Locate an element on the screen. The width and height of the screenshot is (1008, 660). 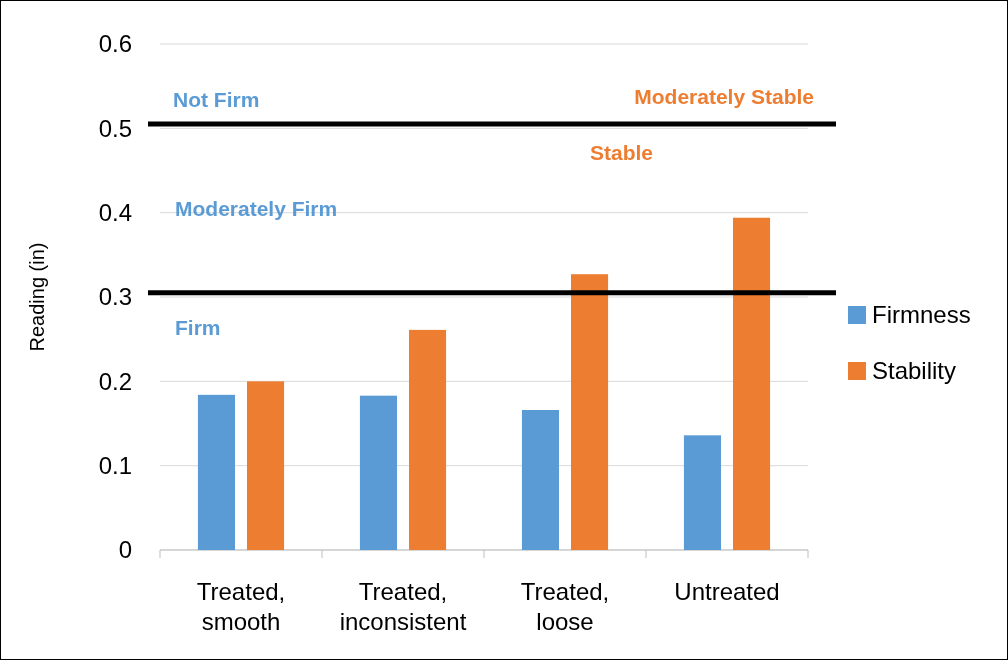
y-tick-label: 0 is located at coordinates (125, 550).